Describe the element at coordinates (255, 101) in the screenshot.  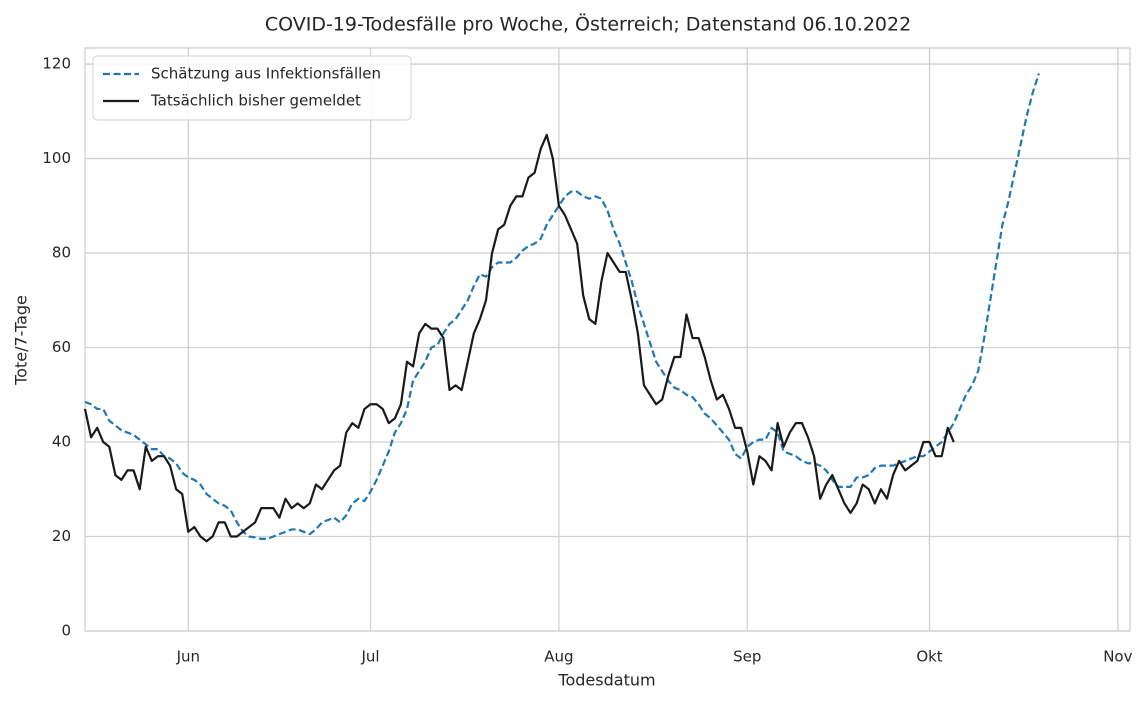
I see `legend-label: Tatsächlich bisher gemeldet` at that location.